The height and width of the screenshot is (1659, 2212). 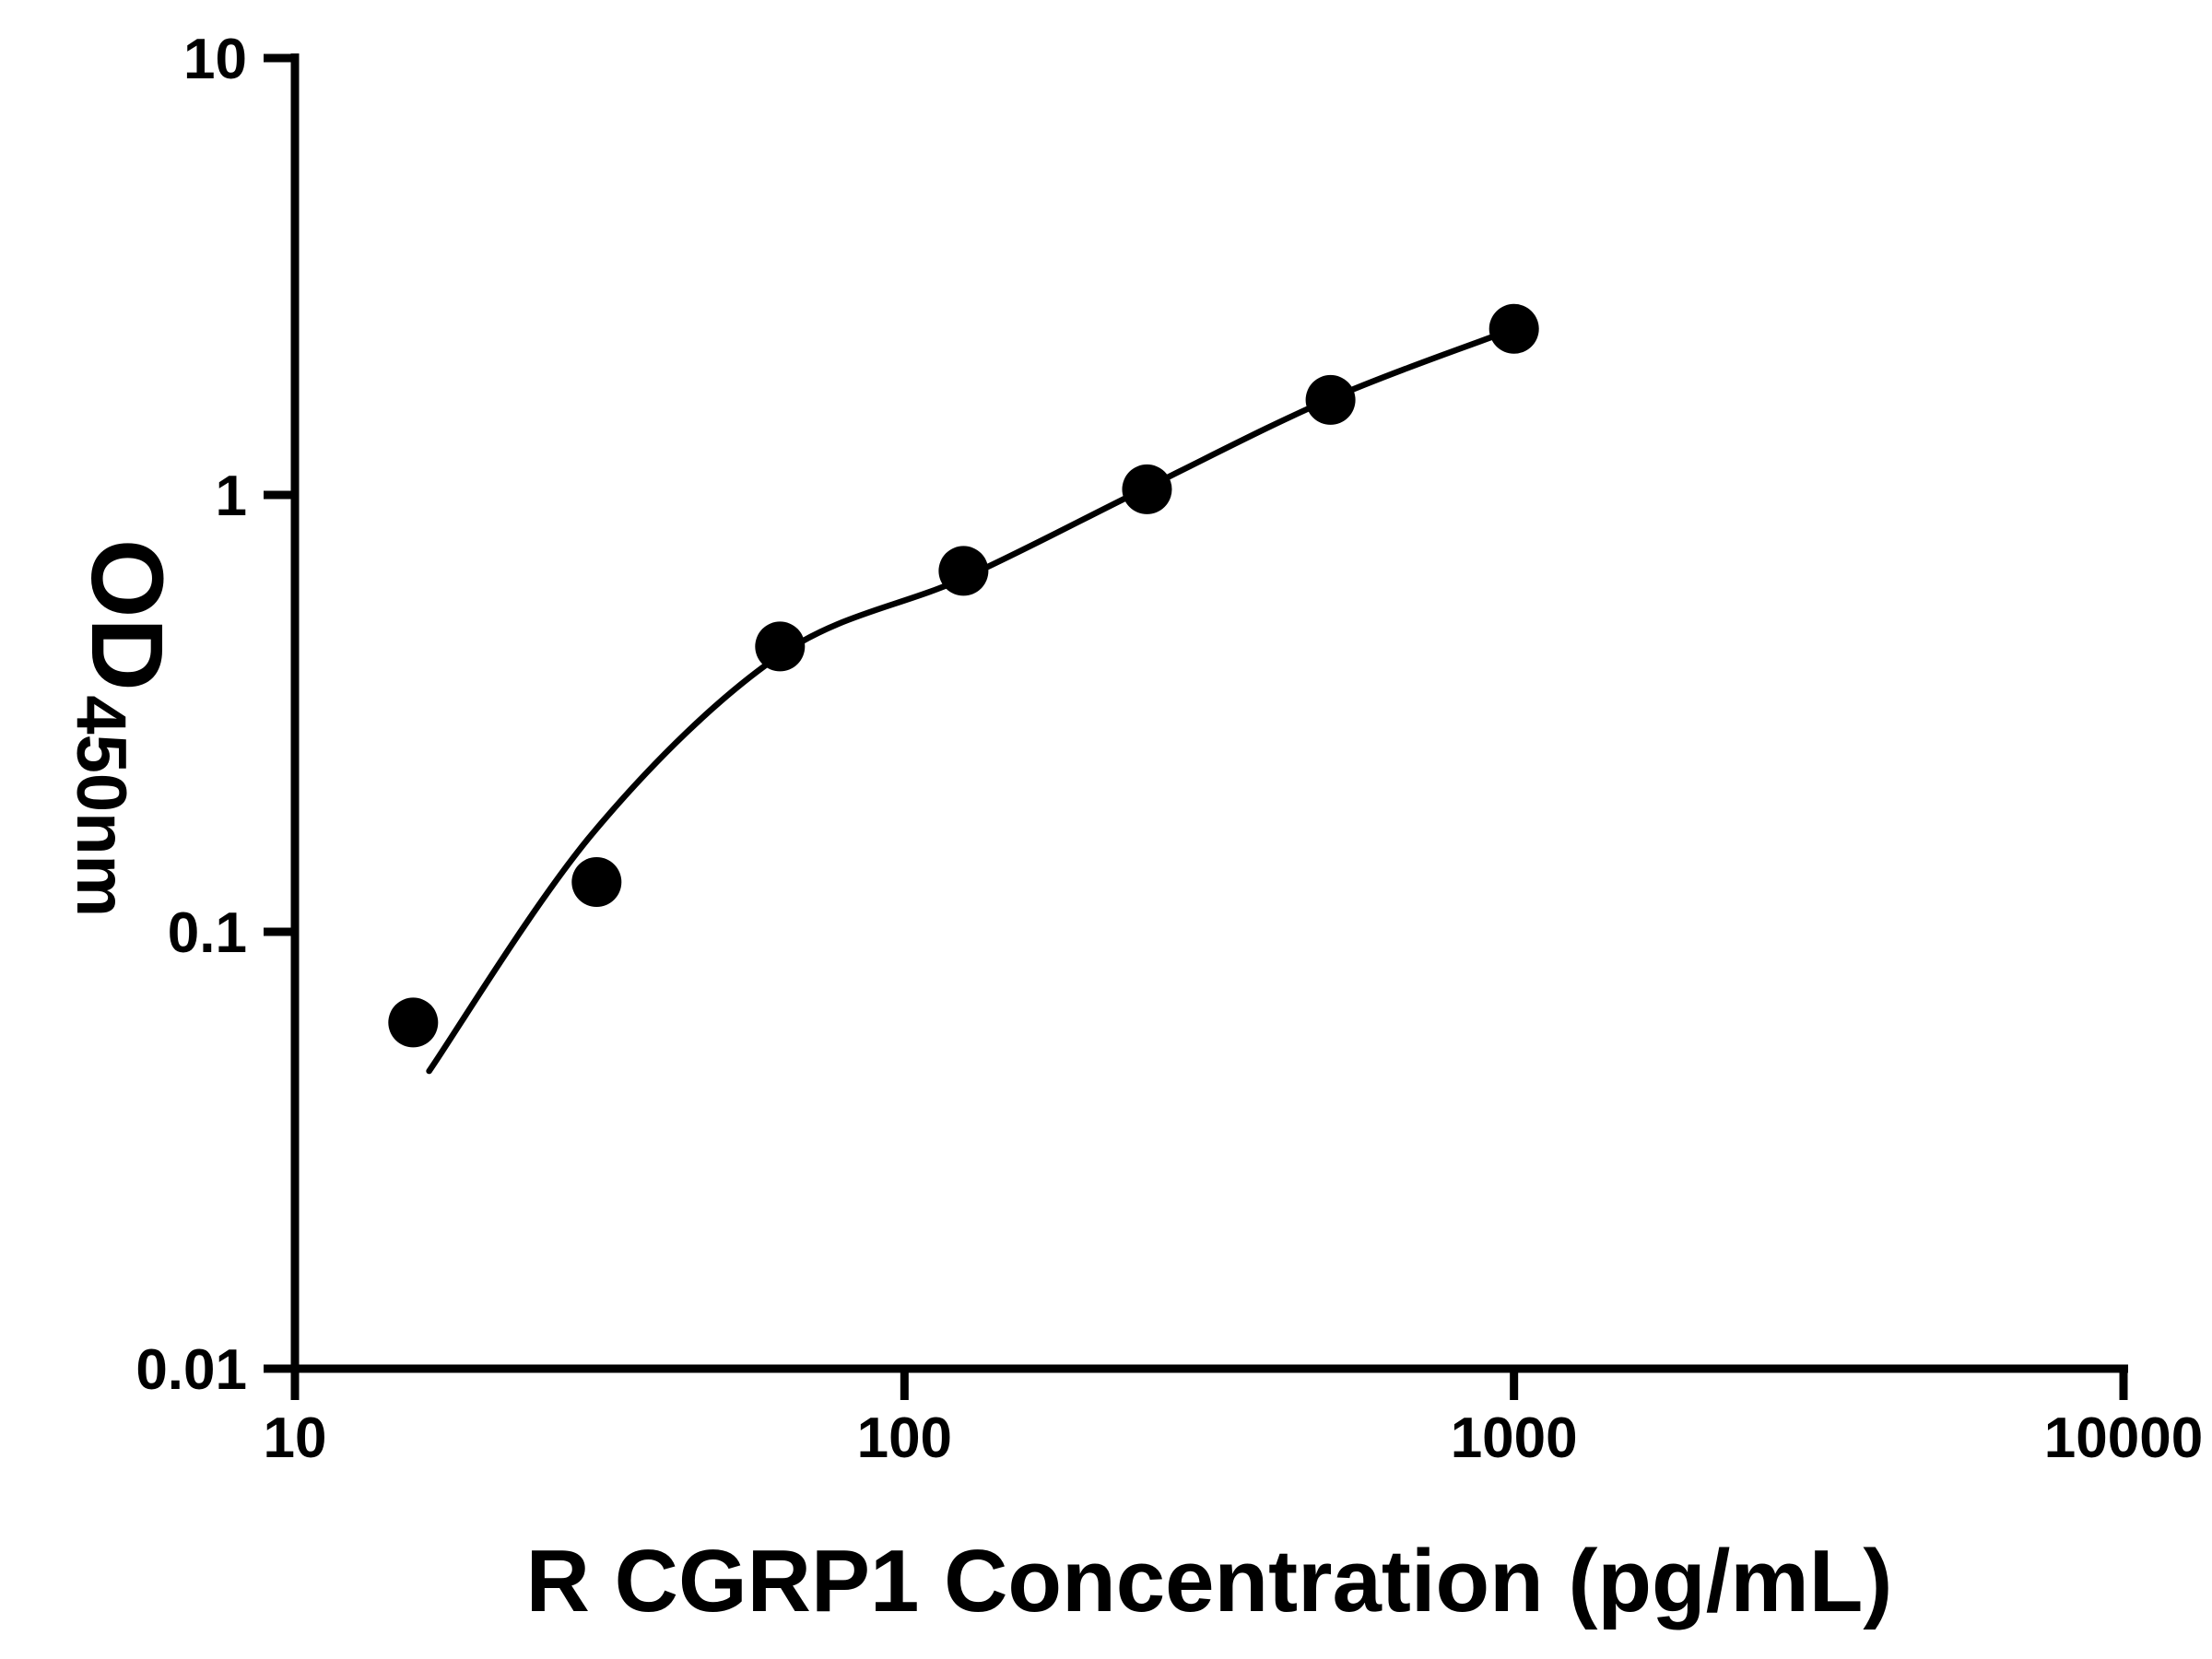 What do you see at coordinates (191, 1370) in the screenshot?
I see `y-tick-label: 0.01` at bounding box center [191, 1370].